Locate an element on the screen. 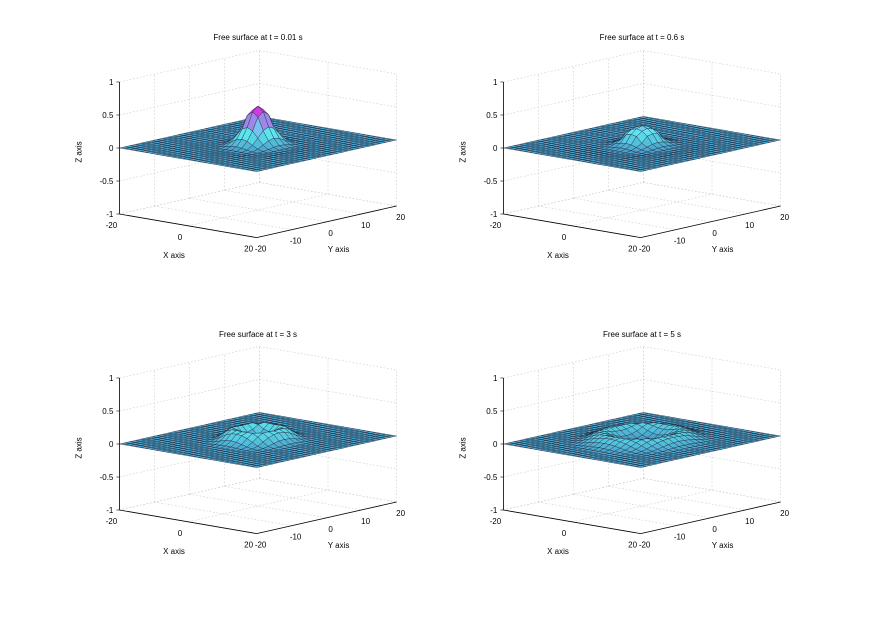  plot-title: Free surface at t = 0.6 s is located at coordinates (642, 37).